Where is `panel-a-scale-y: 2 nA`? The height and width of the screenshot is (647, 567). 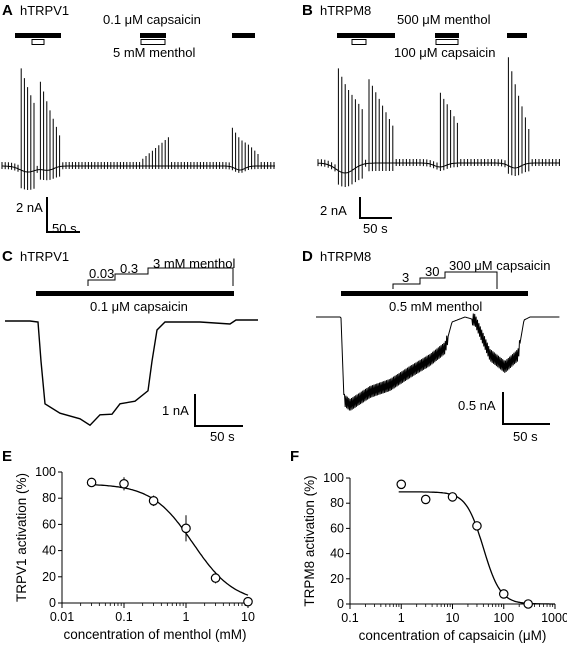
panel-a-scale-y: 2 nA is located at coordinates (29, 207).